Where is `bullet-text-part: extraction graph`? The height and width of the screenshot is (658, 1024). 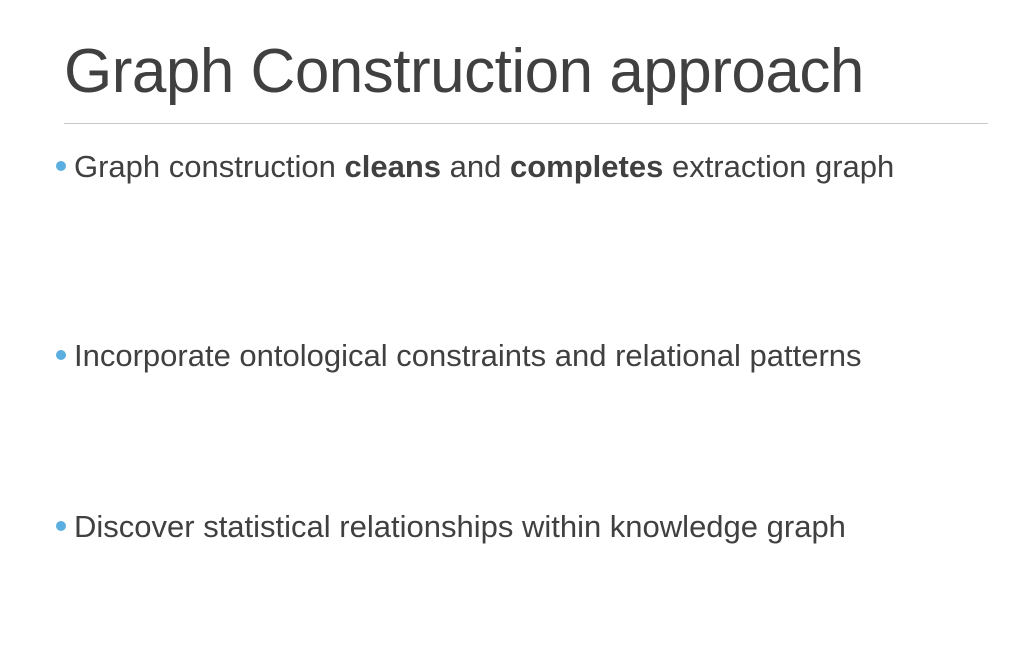
bullet-text-part: extraction graph is located at coordinates (779, 166).